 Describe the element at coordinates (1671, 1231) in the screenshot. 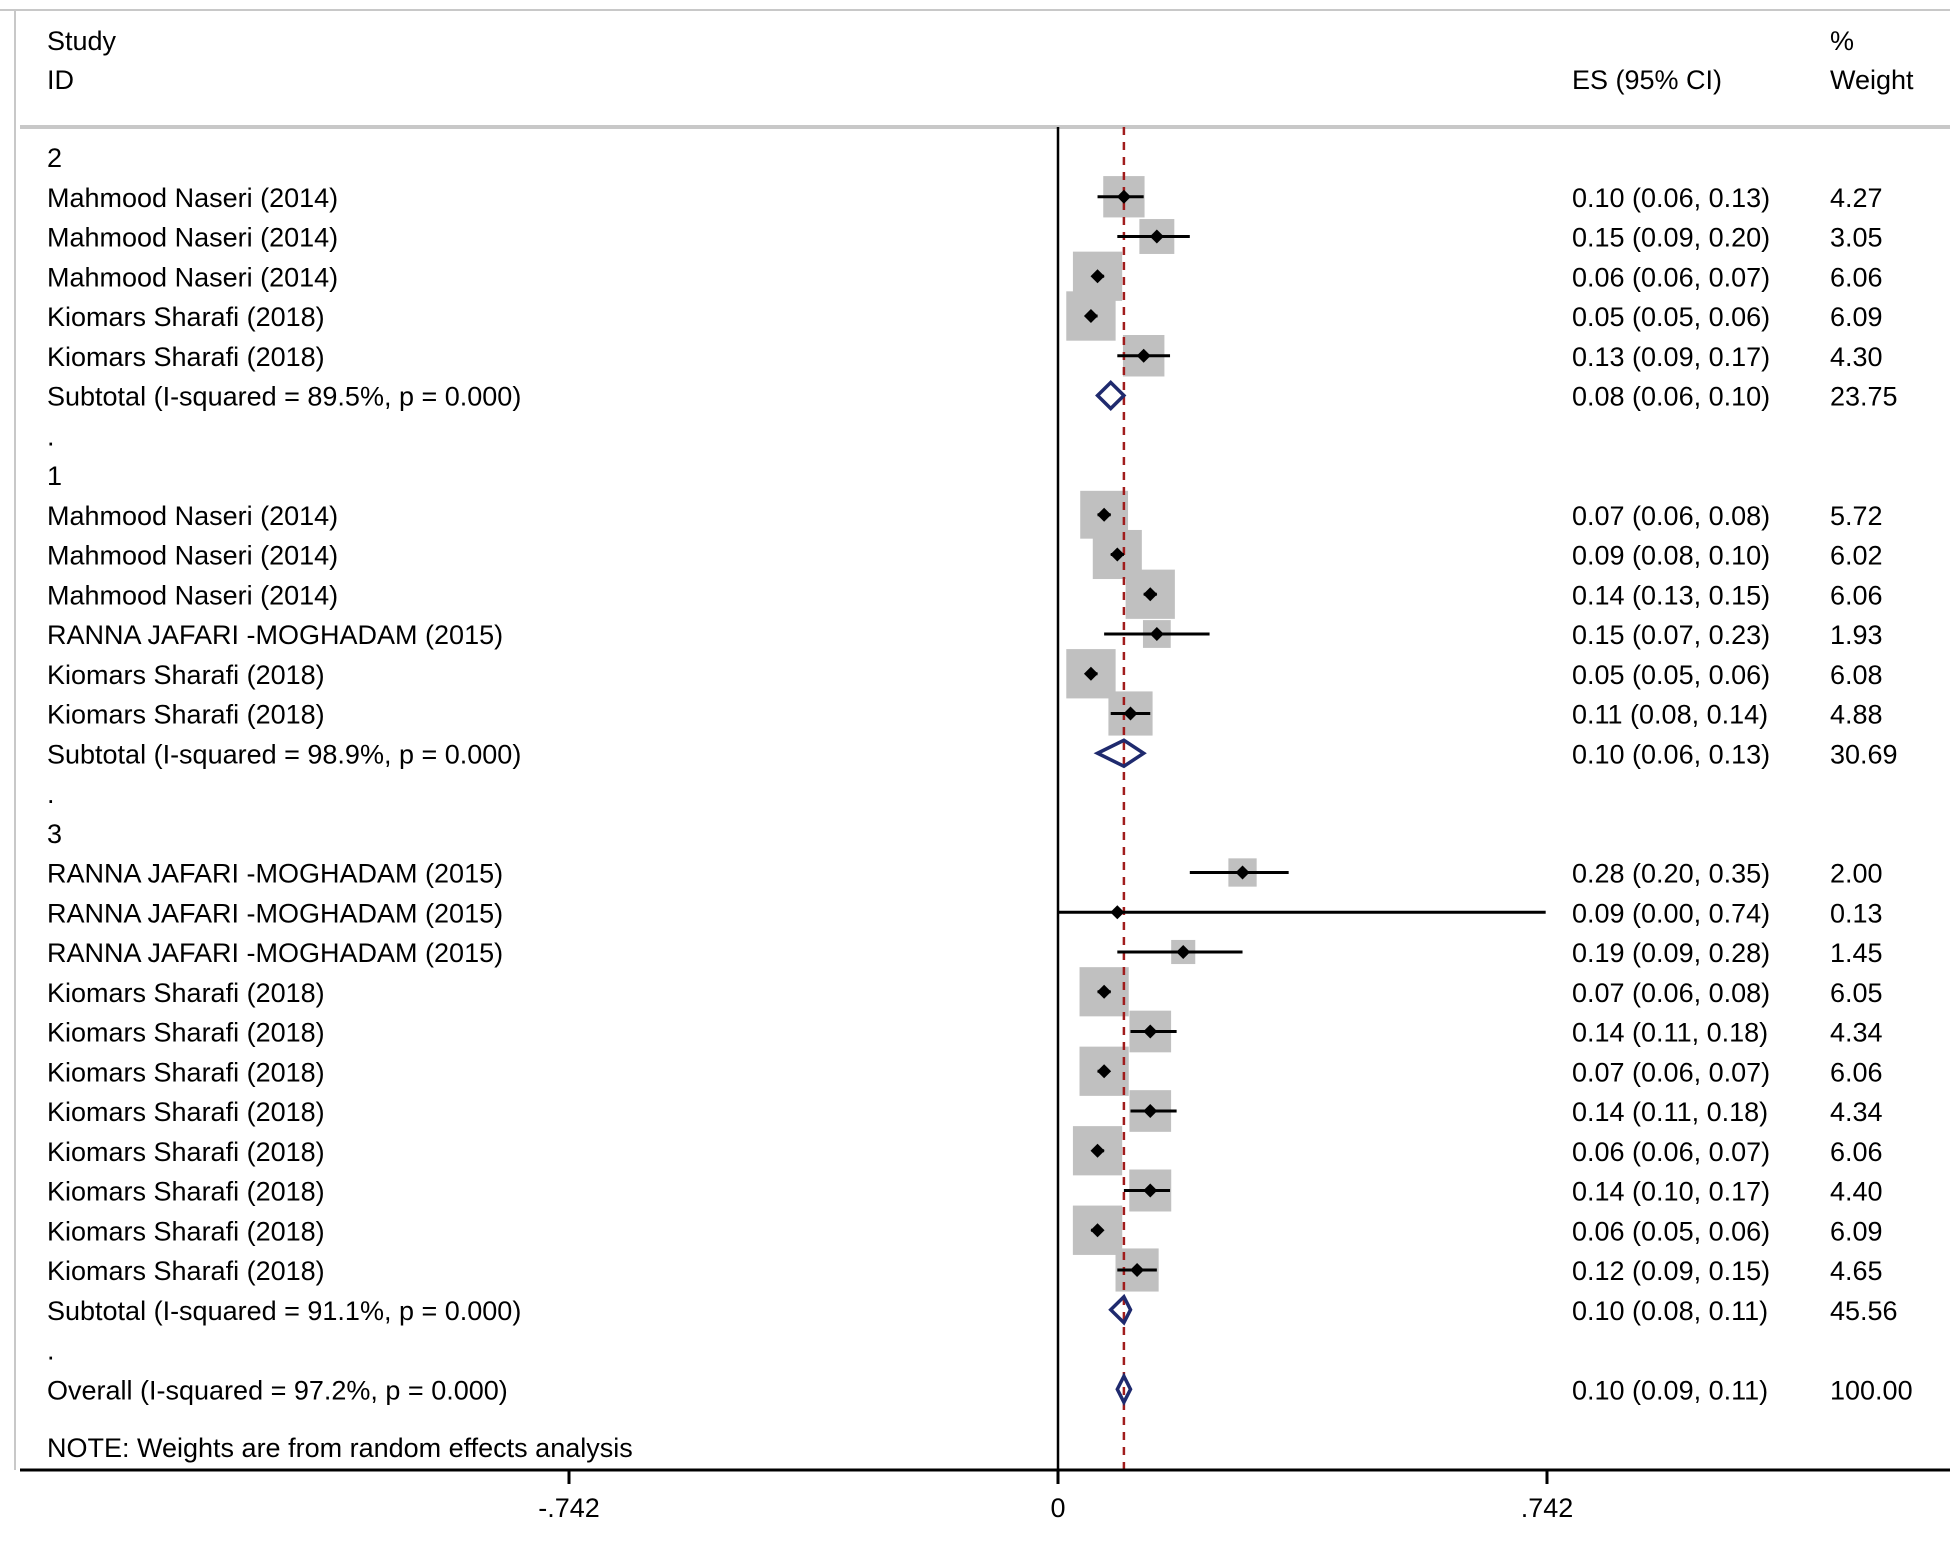

I see `es-ci-value: 0.06 (0.05, 0.06)` at that location.